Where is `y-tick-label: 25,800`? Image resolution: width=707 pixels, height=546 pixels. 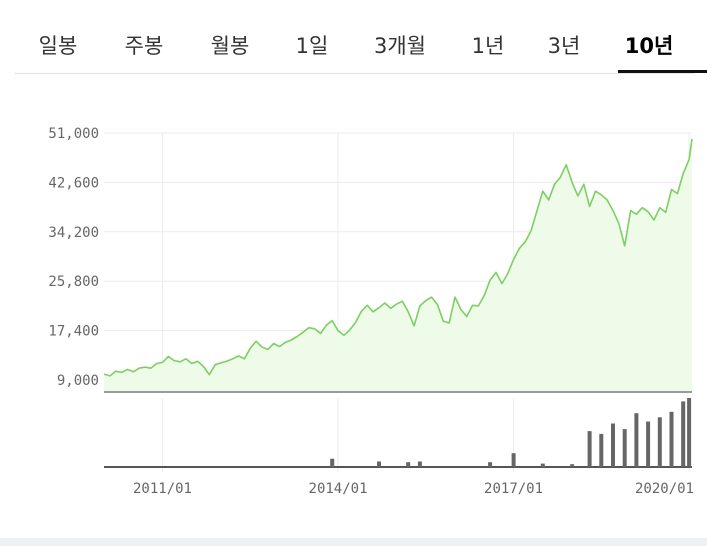
y-tick-label: 25,800 is located at coordinates (73, 282).